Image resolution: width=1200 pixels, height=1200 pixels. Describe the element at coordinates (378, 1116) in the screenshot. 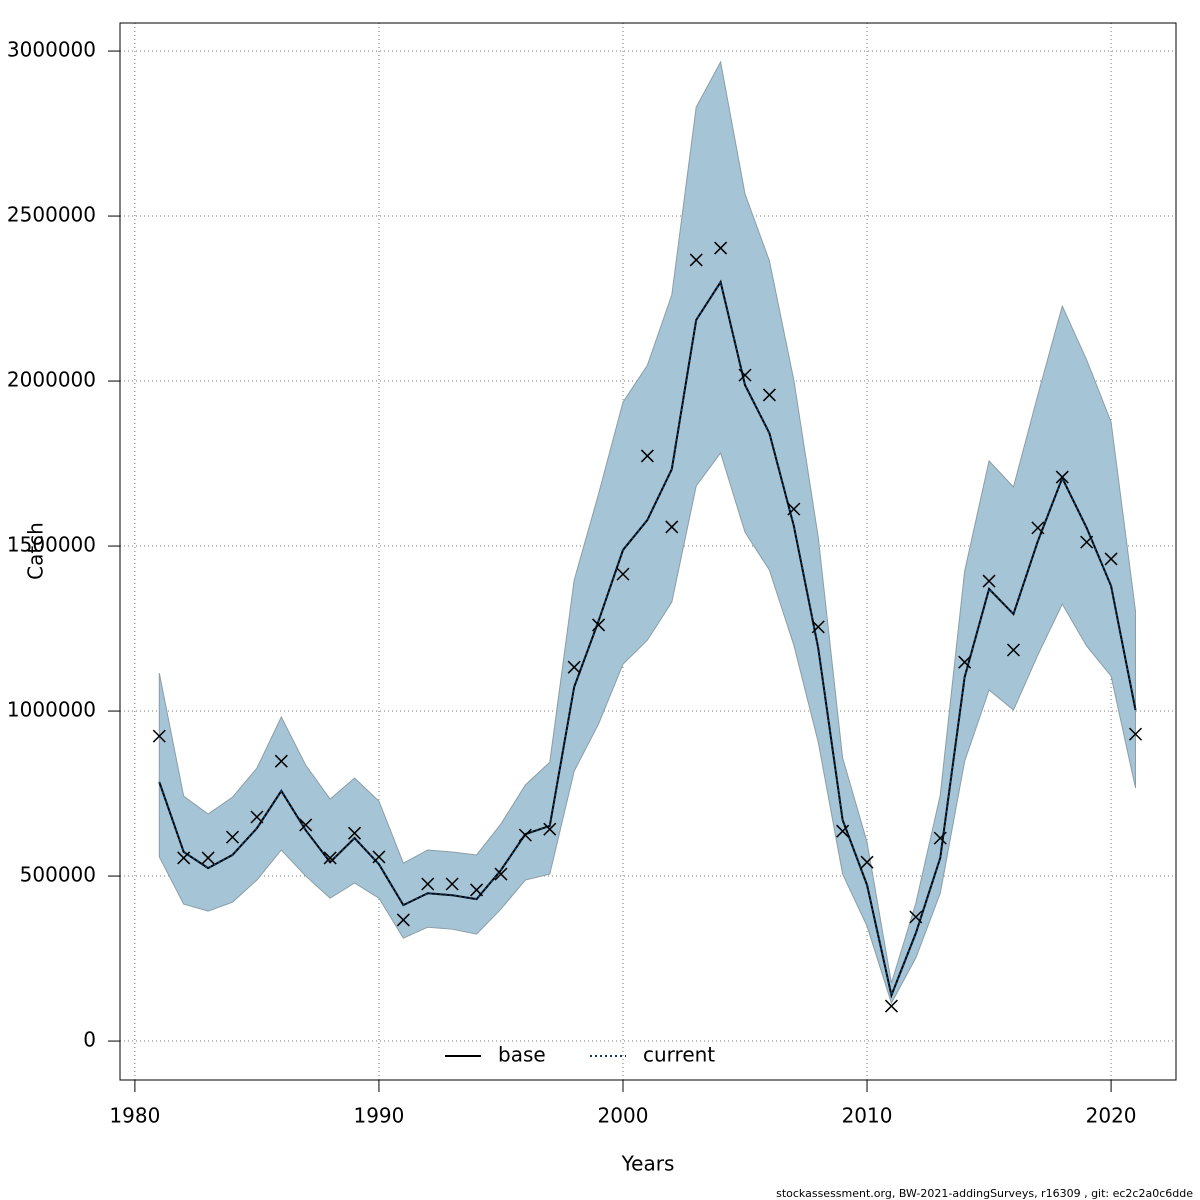

I see `x-tick-label: 1990` at that location.